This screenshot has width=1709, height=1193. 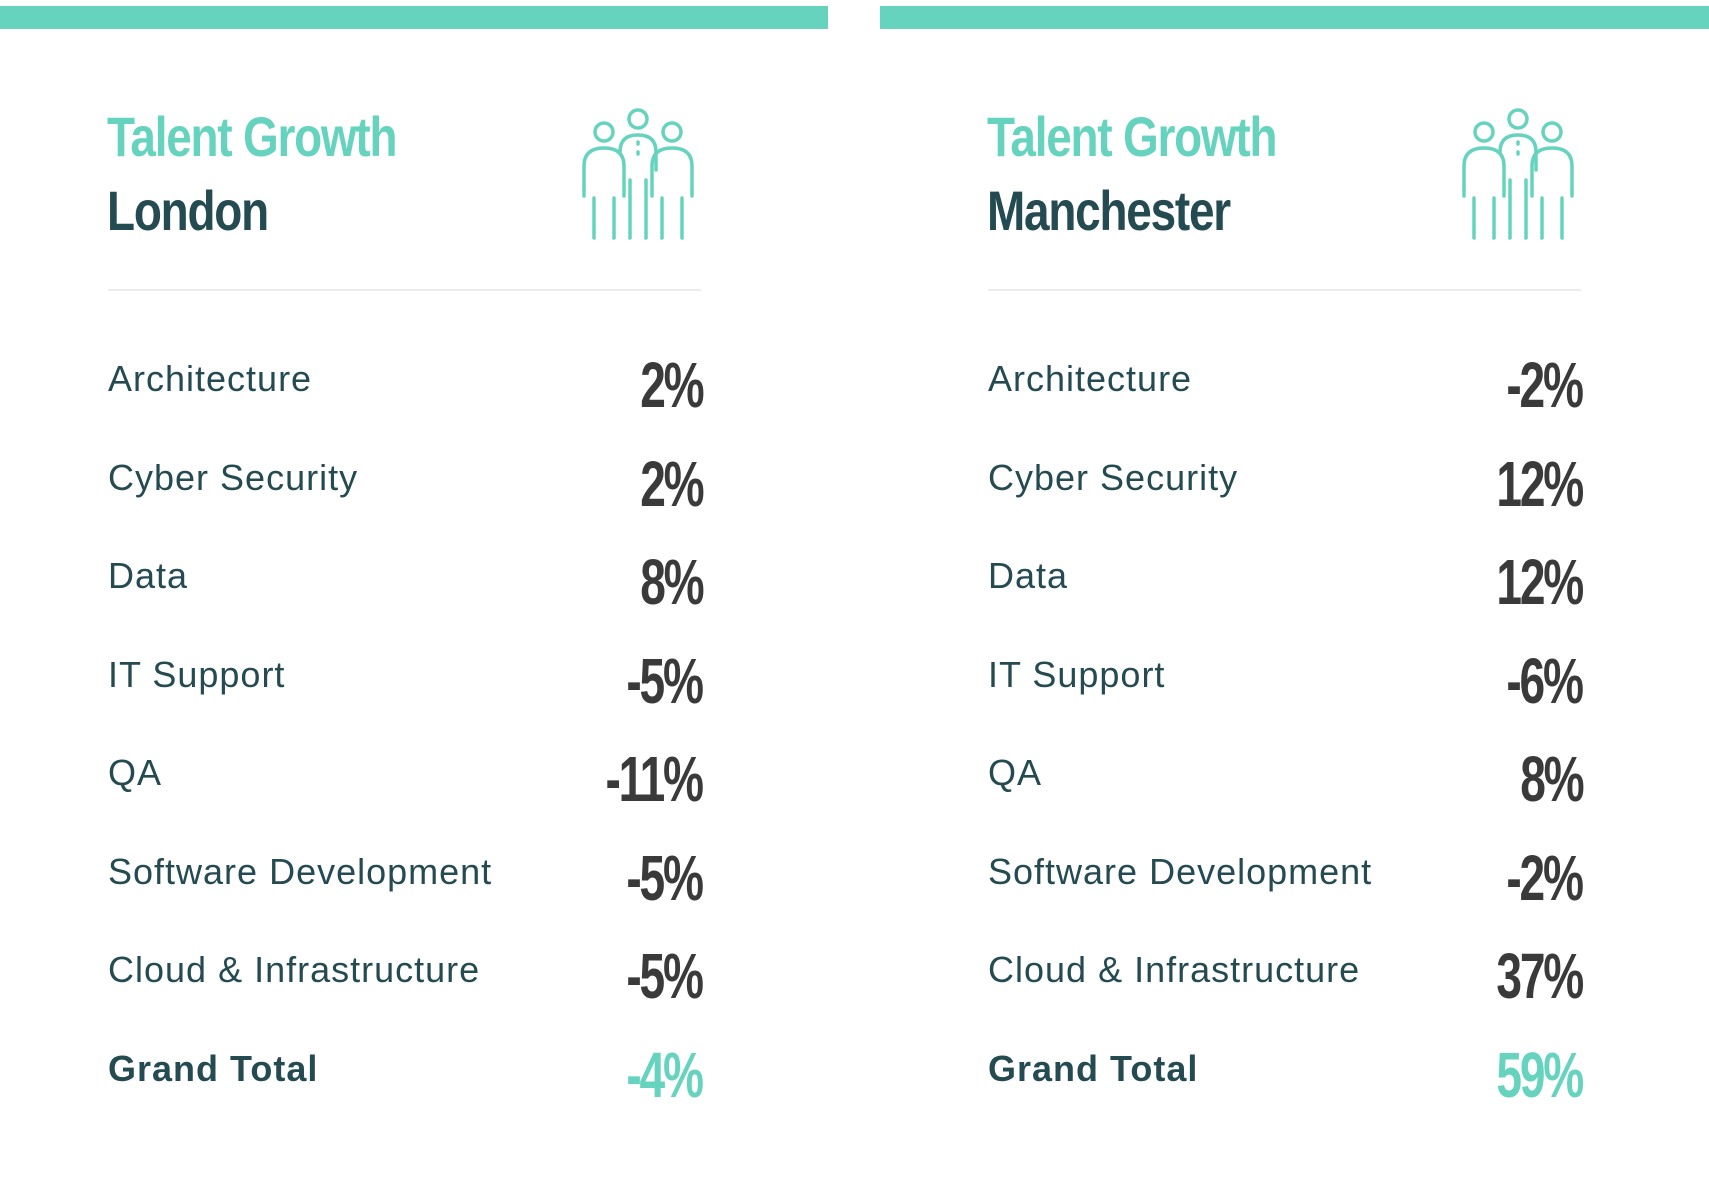 I want to click on table-row: Data 8%, so click(x=406, y=580).